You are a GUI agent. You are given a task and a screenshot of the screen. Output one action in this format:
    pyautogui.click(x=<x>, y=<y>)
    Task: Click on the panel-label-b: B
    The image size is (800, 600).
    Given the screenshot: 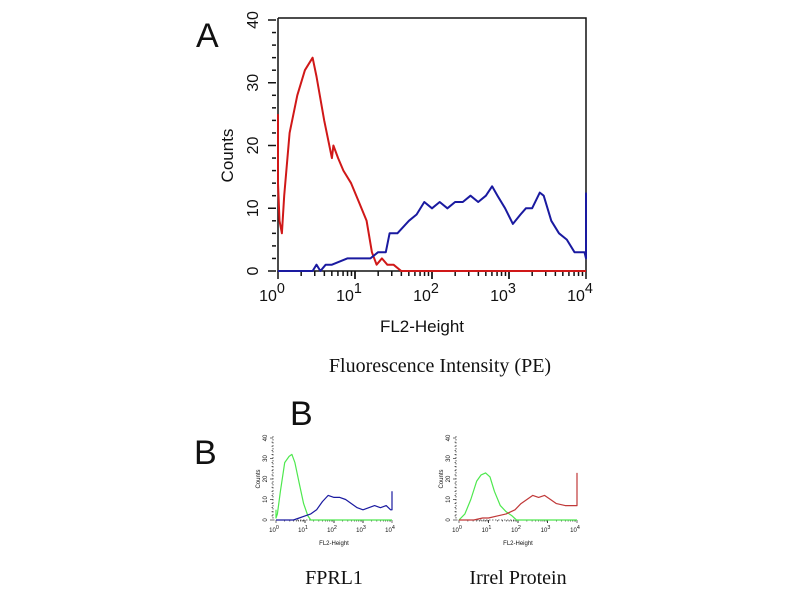 What is the action you would take?
    pyautogui.click(x=205, y=453)
    